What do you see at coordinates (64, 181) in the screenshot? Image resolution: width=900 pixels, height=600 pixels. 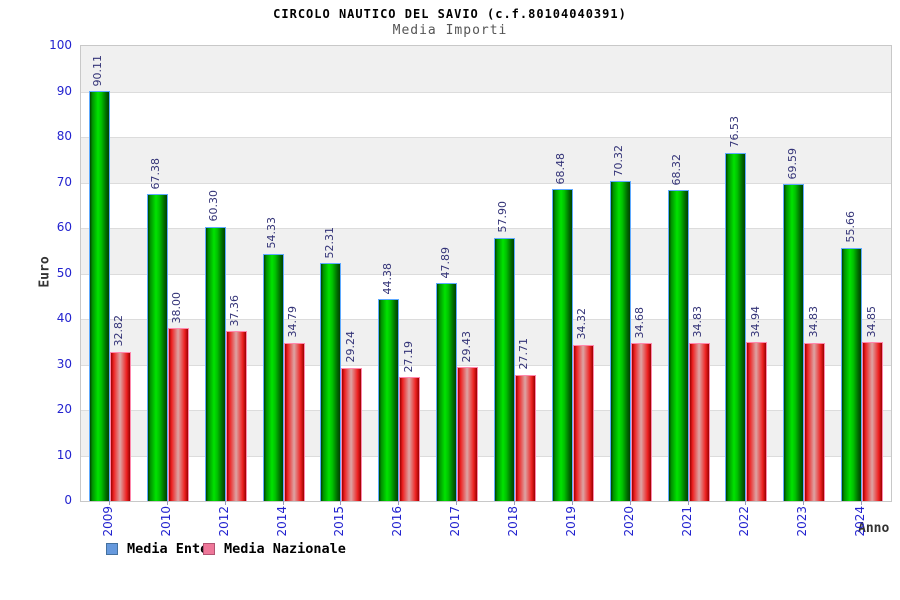 I see `y-tick-label: 70` at bounding box center [64, 181].